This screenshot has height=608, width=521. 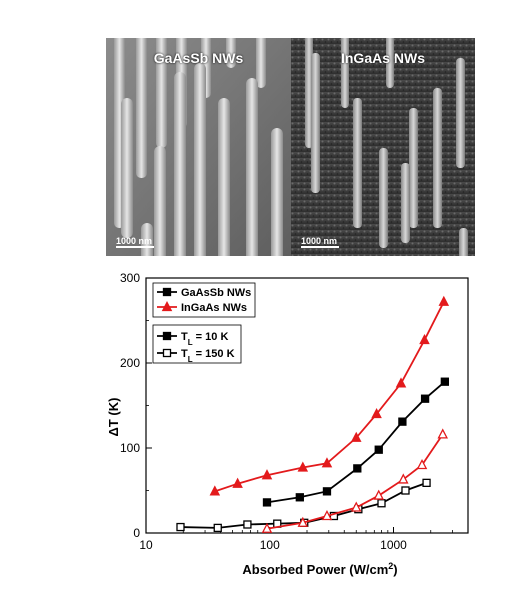 I want to click on y-tick-label: 200, so click(x=130, y=363).